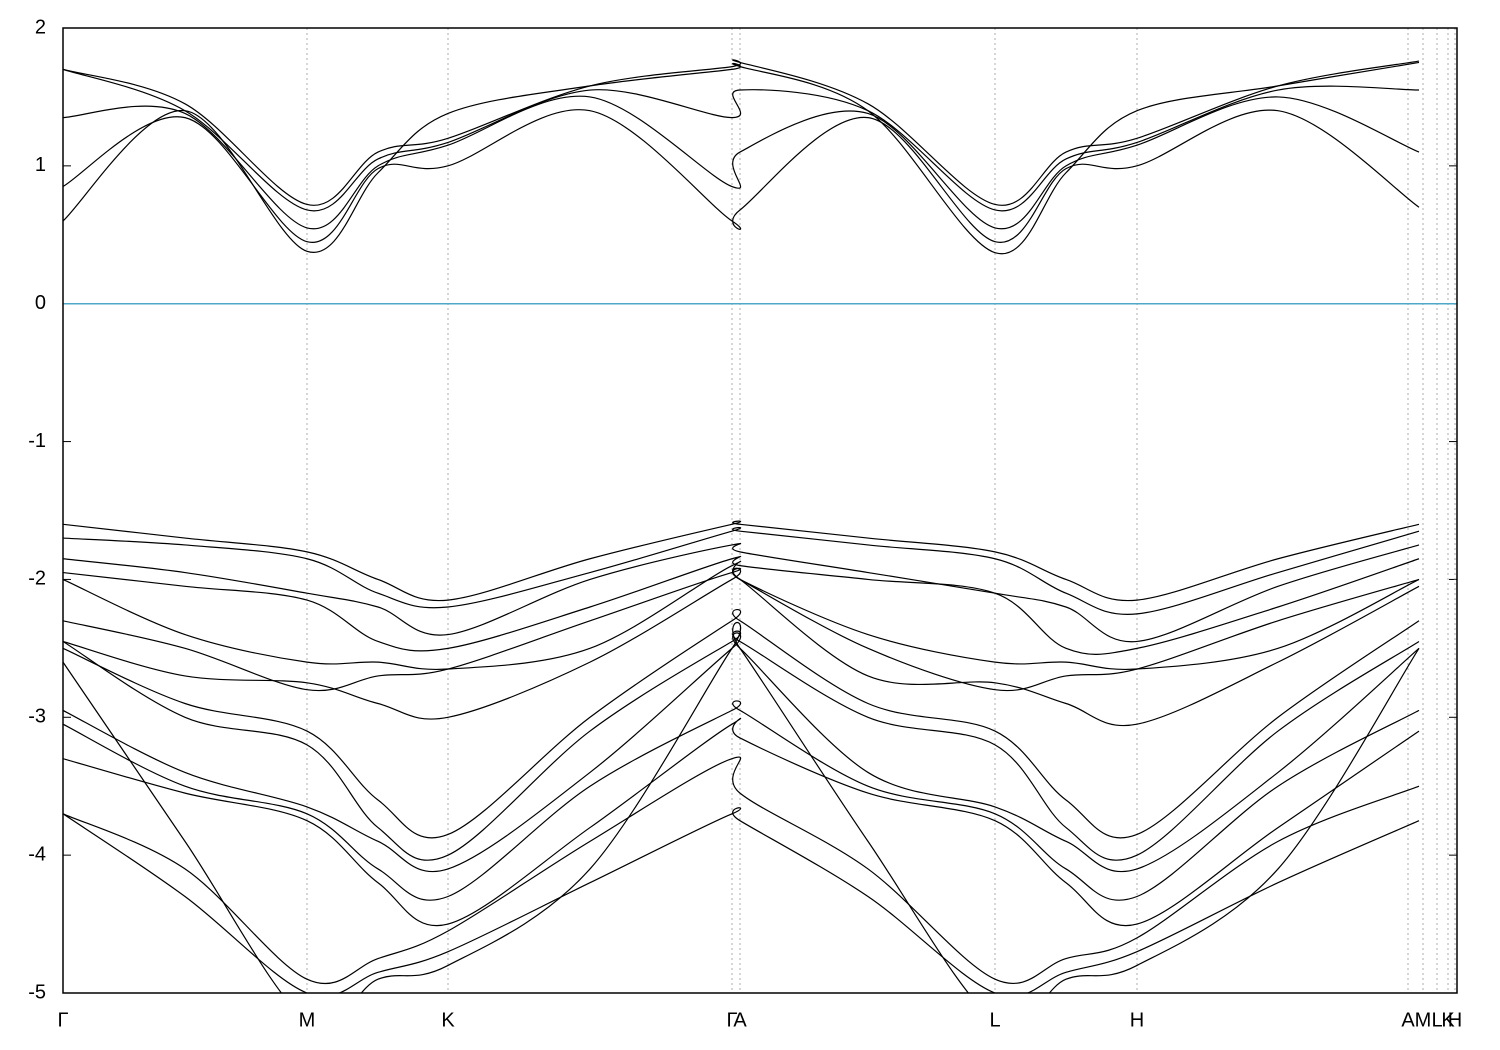 This screenshot has height=1050, width=1500. I want to click on y-tick-label: -5, so click(37, 992).